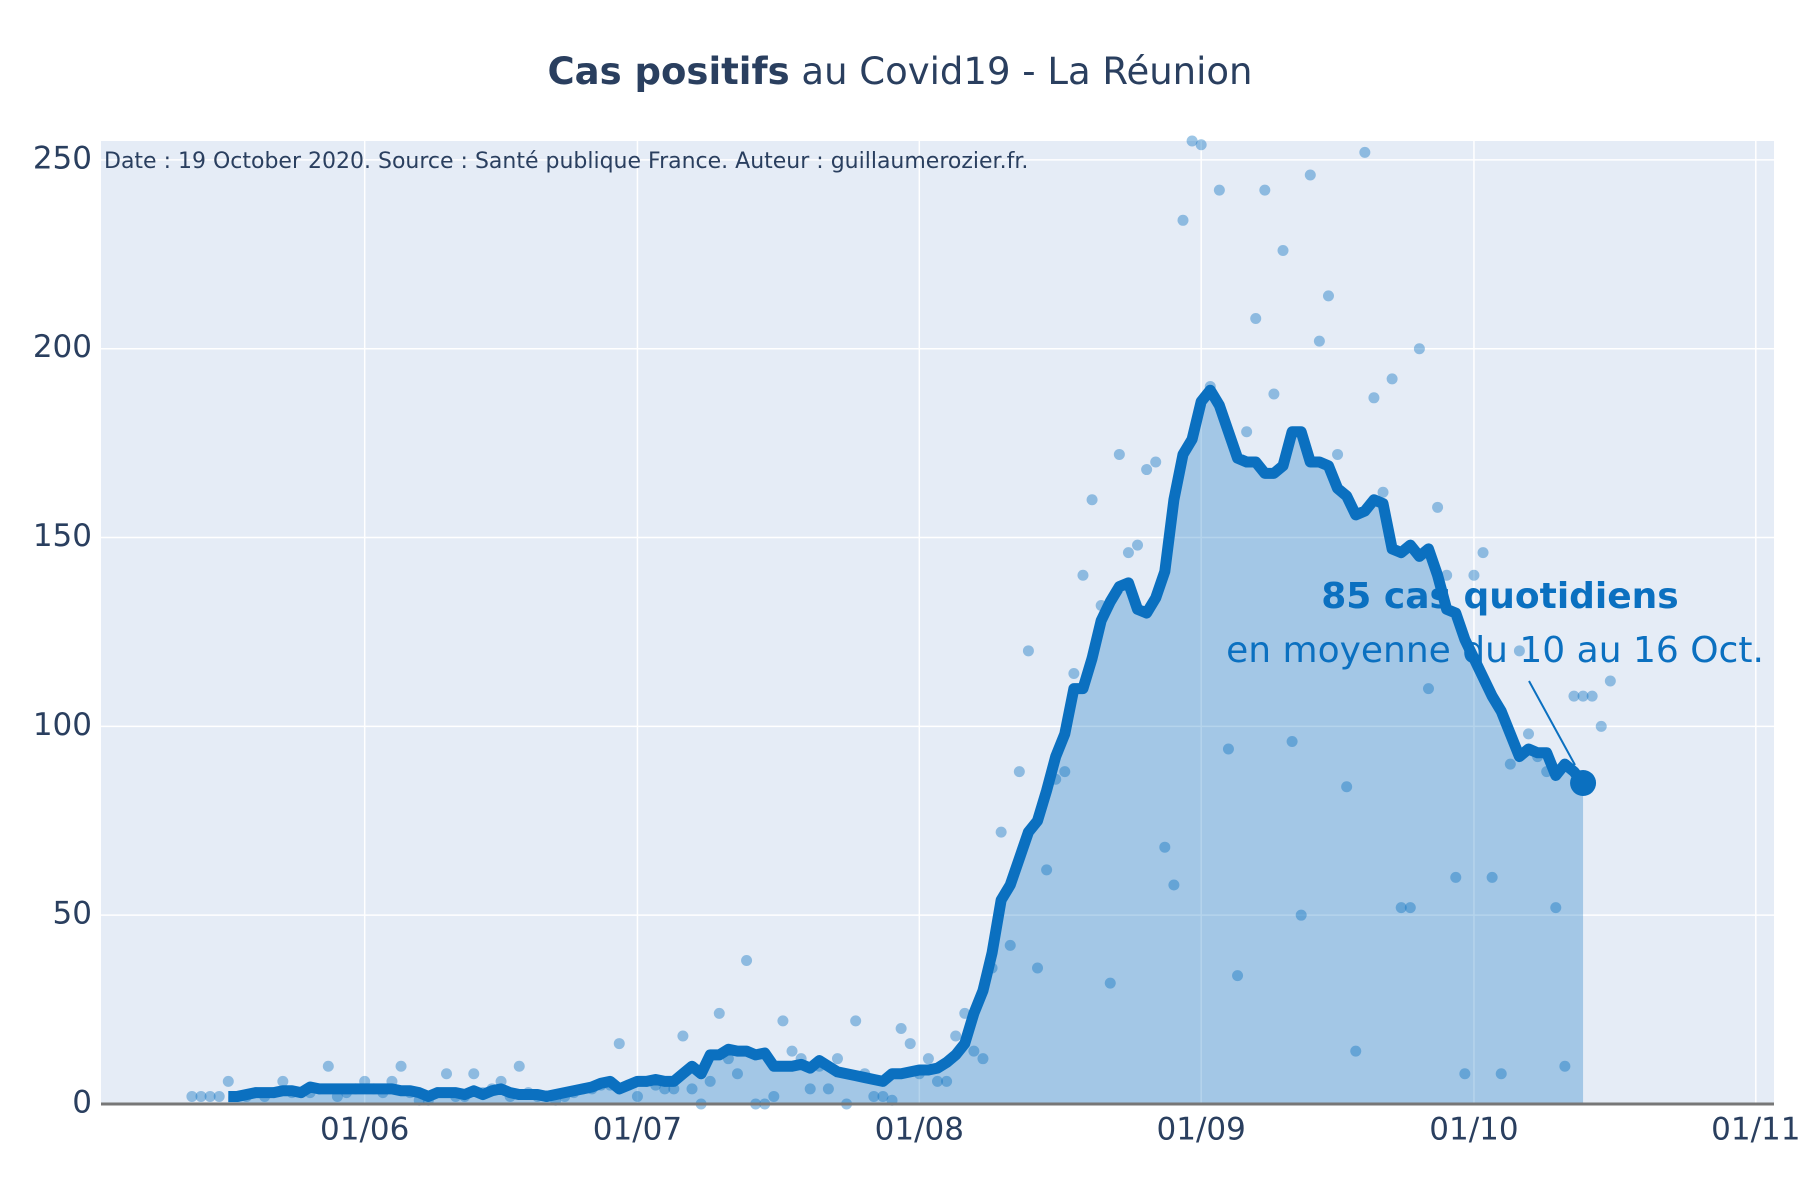 The width and height of the screenshot is (1800, 1200). I want to click on title-bold: Cas positifs, so click(668, 71).